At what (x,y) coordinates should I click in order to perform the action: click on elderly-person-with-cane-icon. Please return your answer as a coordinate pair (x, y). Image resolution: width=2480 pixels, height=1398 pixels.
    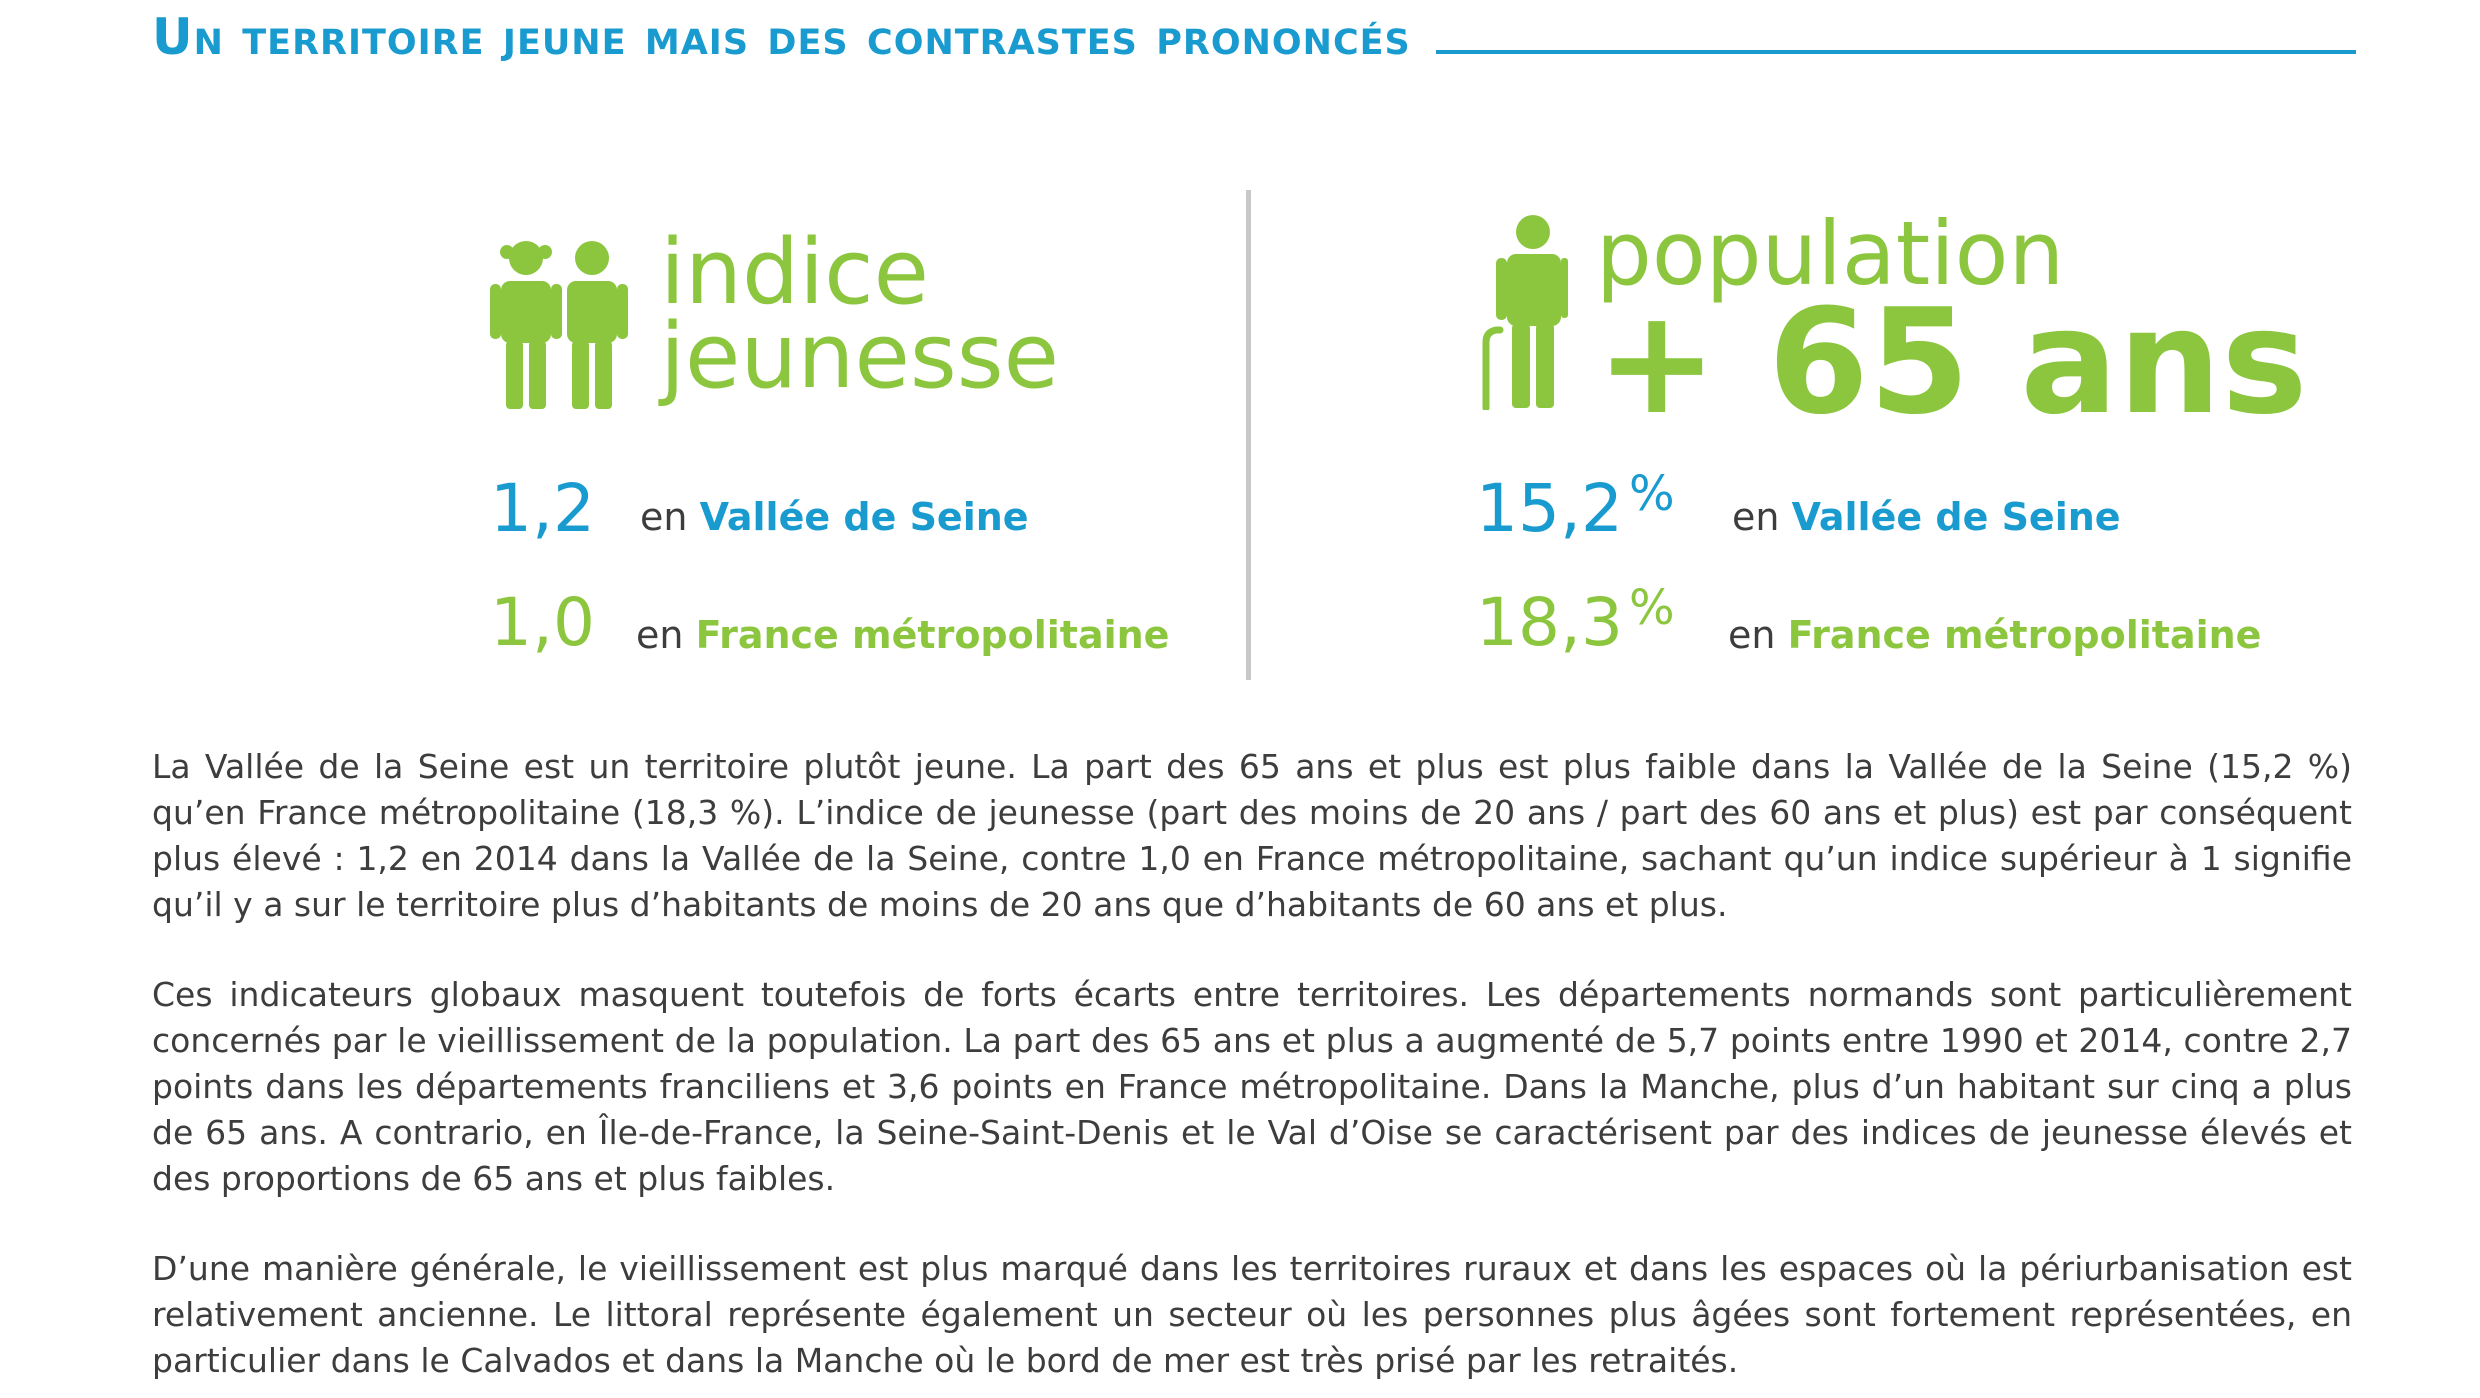
    Looking at the image, I should click on (1523, 313).